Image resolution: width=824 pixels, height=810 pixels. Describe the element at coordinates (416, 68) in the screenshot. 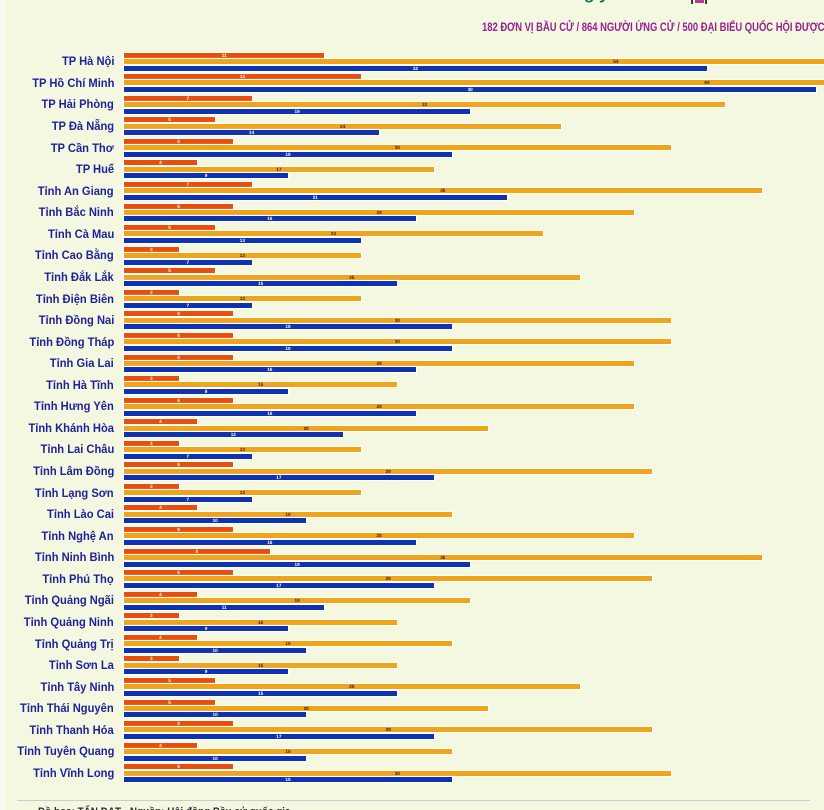

I see `svg-text: 32` at that location.